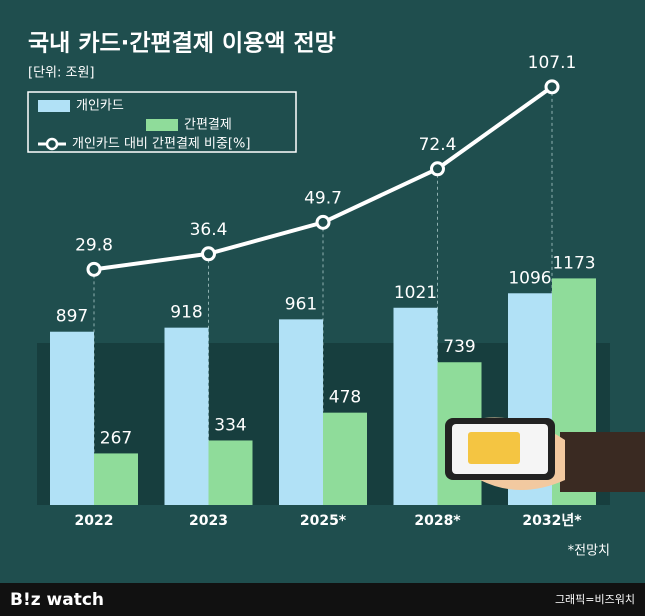 This screenshot has width=645, height=616. Describe the element at coordinates (208, 521) in the screenshot. I see `x-tick-label: 2023` at that location.